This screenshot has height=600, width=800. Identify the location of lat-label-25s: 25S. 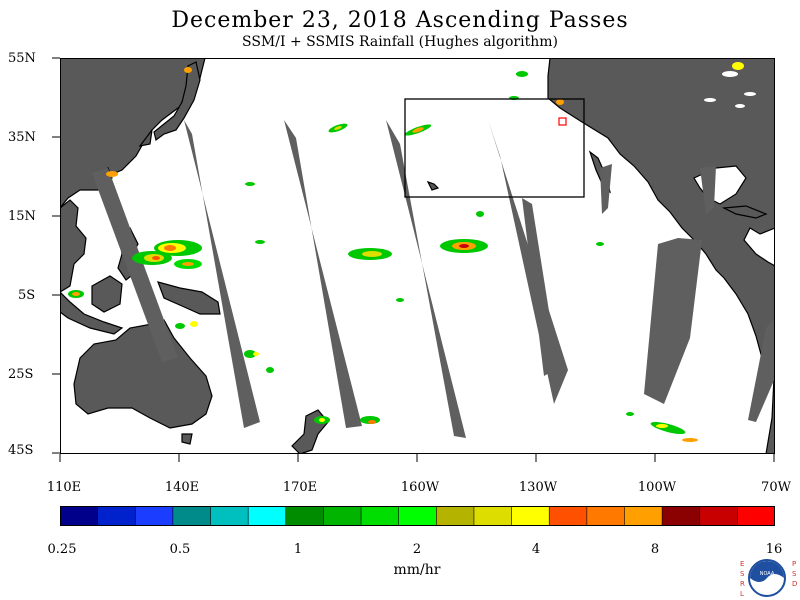
(21, 374).